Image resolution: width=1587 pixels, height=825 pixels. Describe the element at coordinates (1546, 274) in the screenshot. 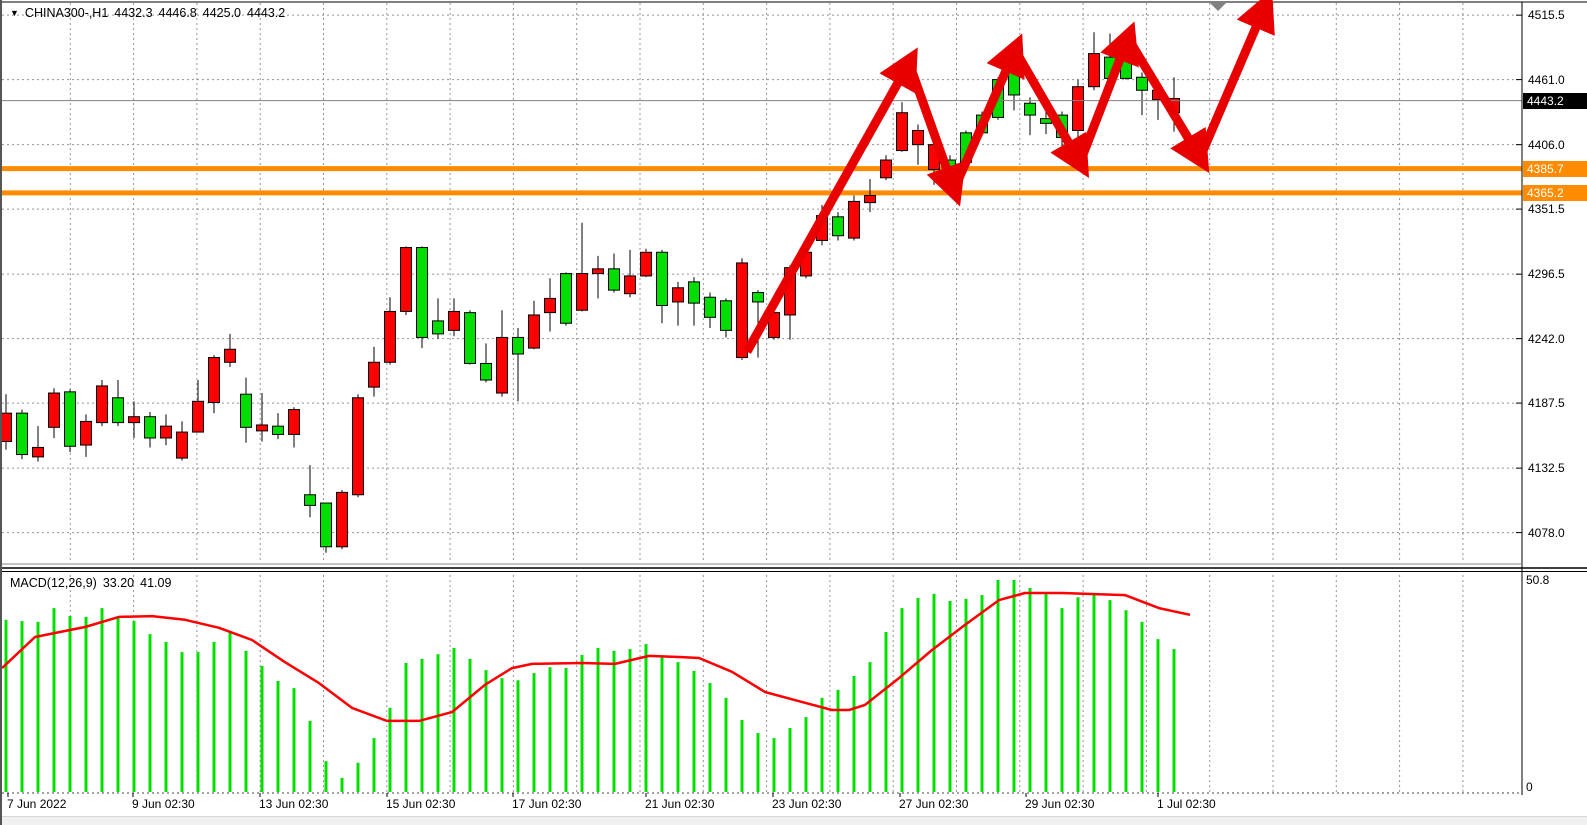

I see `price-axis-tick-label: 4296.5` at that location.